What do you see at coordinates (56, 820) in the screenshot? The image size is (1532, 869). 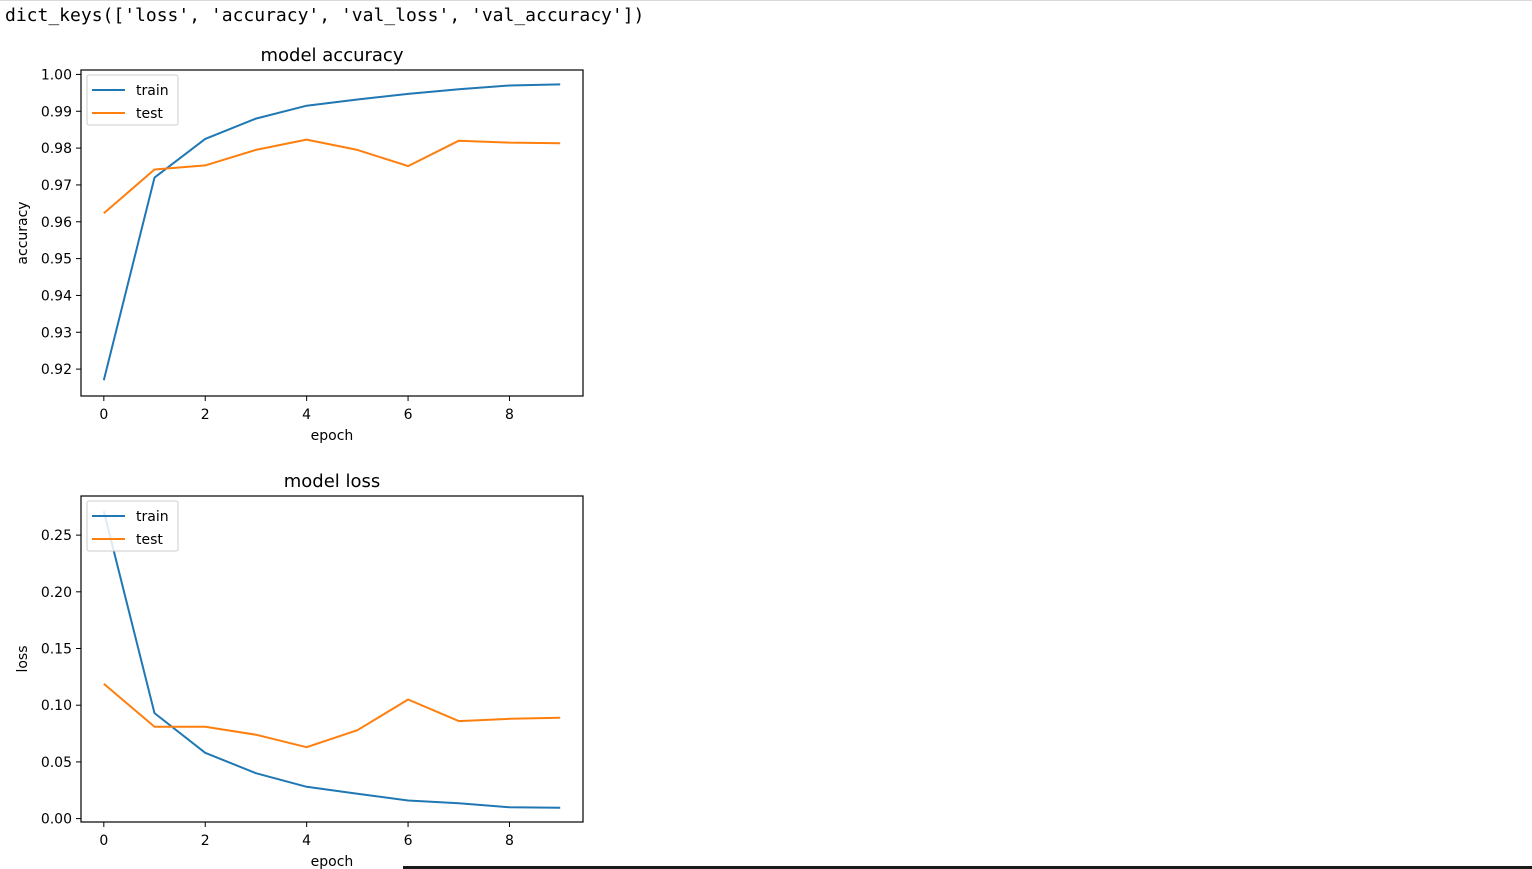 I see `loss-ytick-label: 0.00` at bounding box center [56, 820].